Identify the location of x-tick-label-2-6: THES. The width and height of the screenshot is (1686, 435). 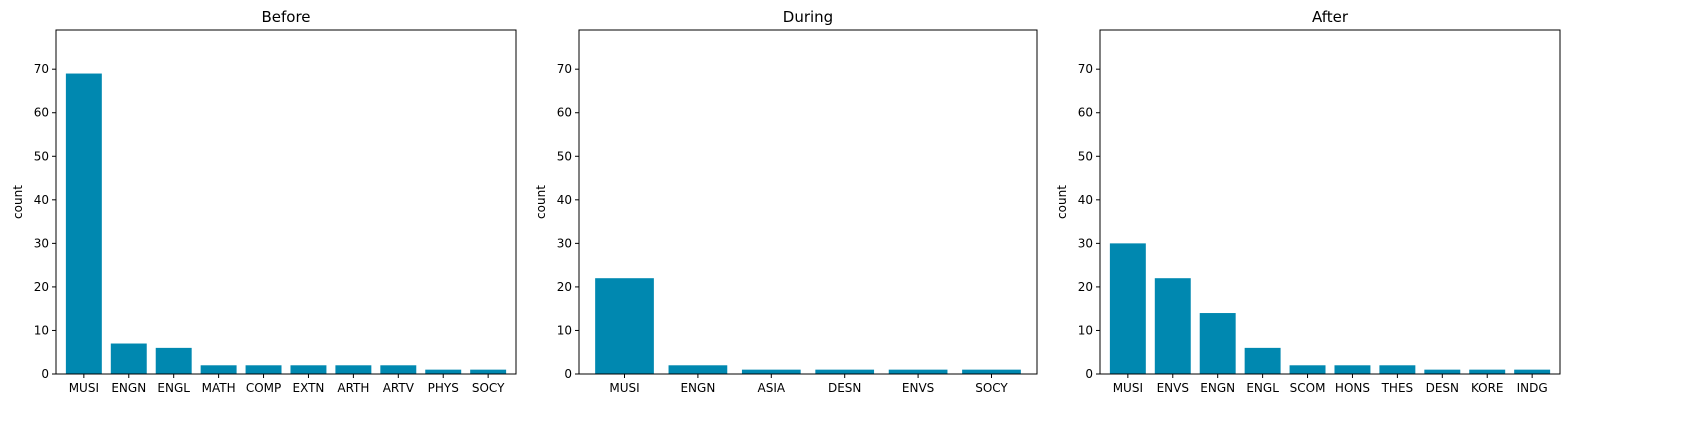
(1397, 388).